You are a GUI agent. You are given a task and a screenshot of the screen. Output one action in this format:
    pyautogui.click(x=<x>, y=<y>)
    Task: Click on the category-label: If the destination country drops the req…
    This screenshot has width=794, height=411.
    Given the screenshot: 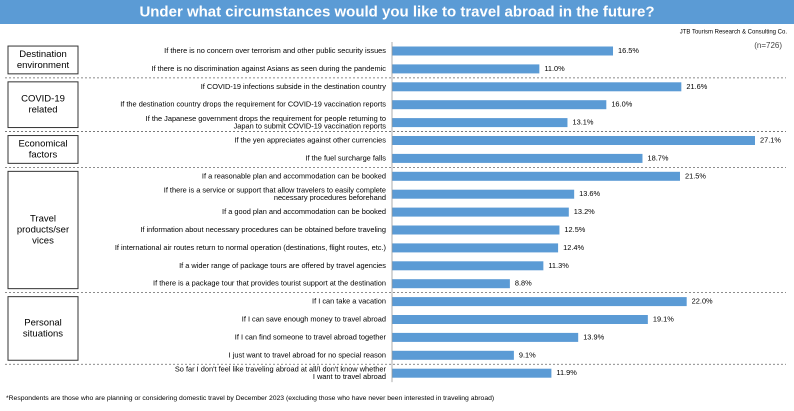 What is the action you would take?
    pyautogui.click(x=253, y=104)
    